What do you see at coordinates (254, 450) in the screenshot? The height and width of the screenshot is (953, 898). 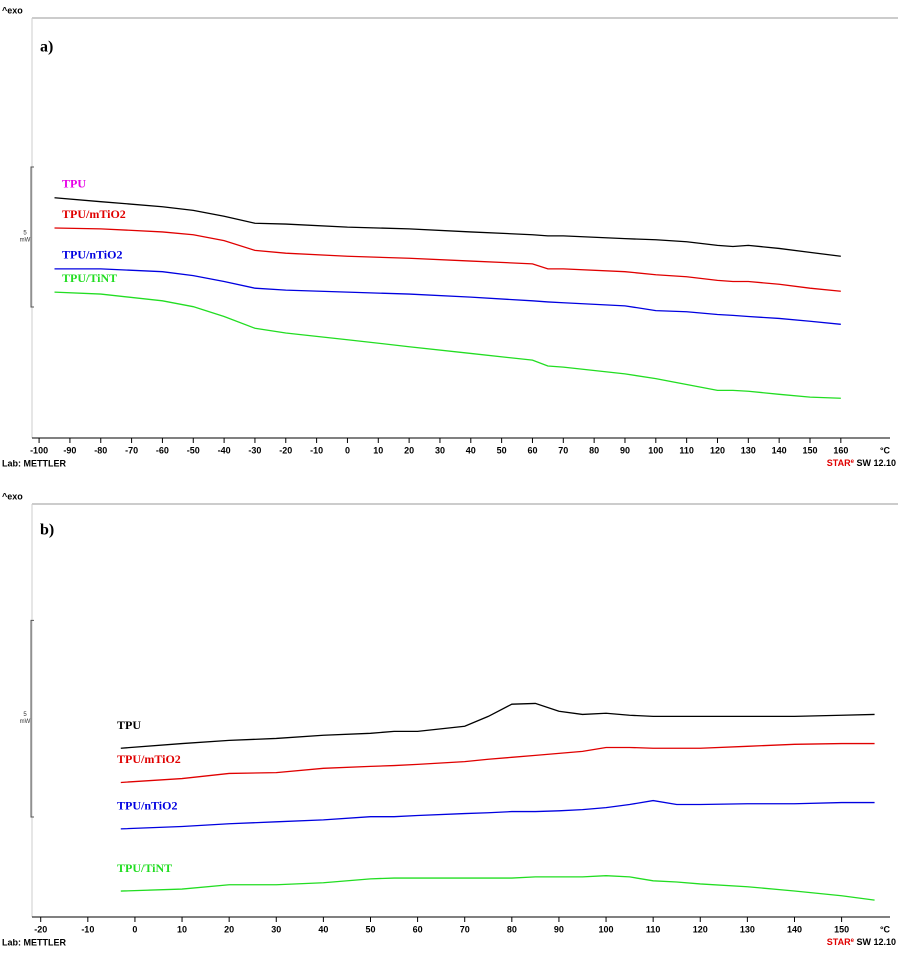 I see `x-tick-label: -30` at bounding box center [254, 450].